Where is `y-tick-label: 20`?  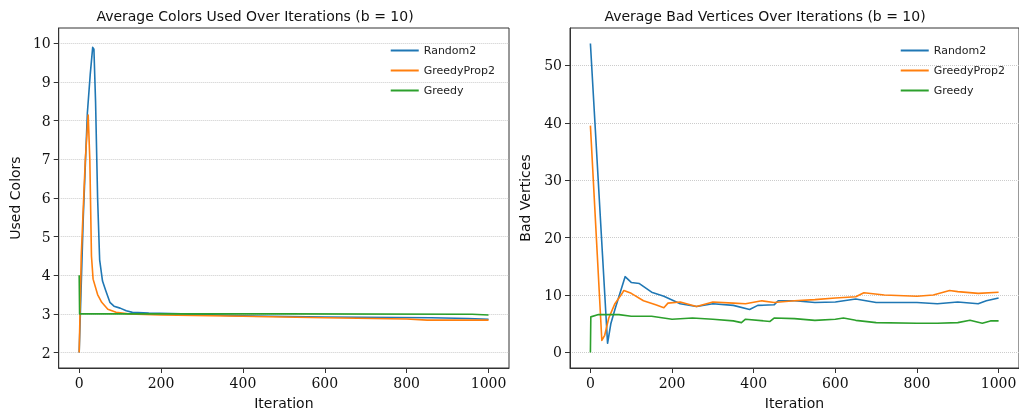 y-tick-label: 20 is located at coordinates (552, 237).